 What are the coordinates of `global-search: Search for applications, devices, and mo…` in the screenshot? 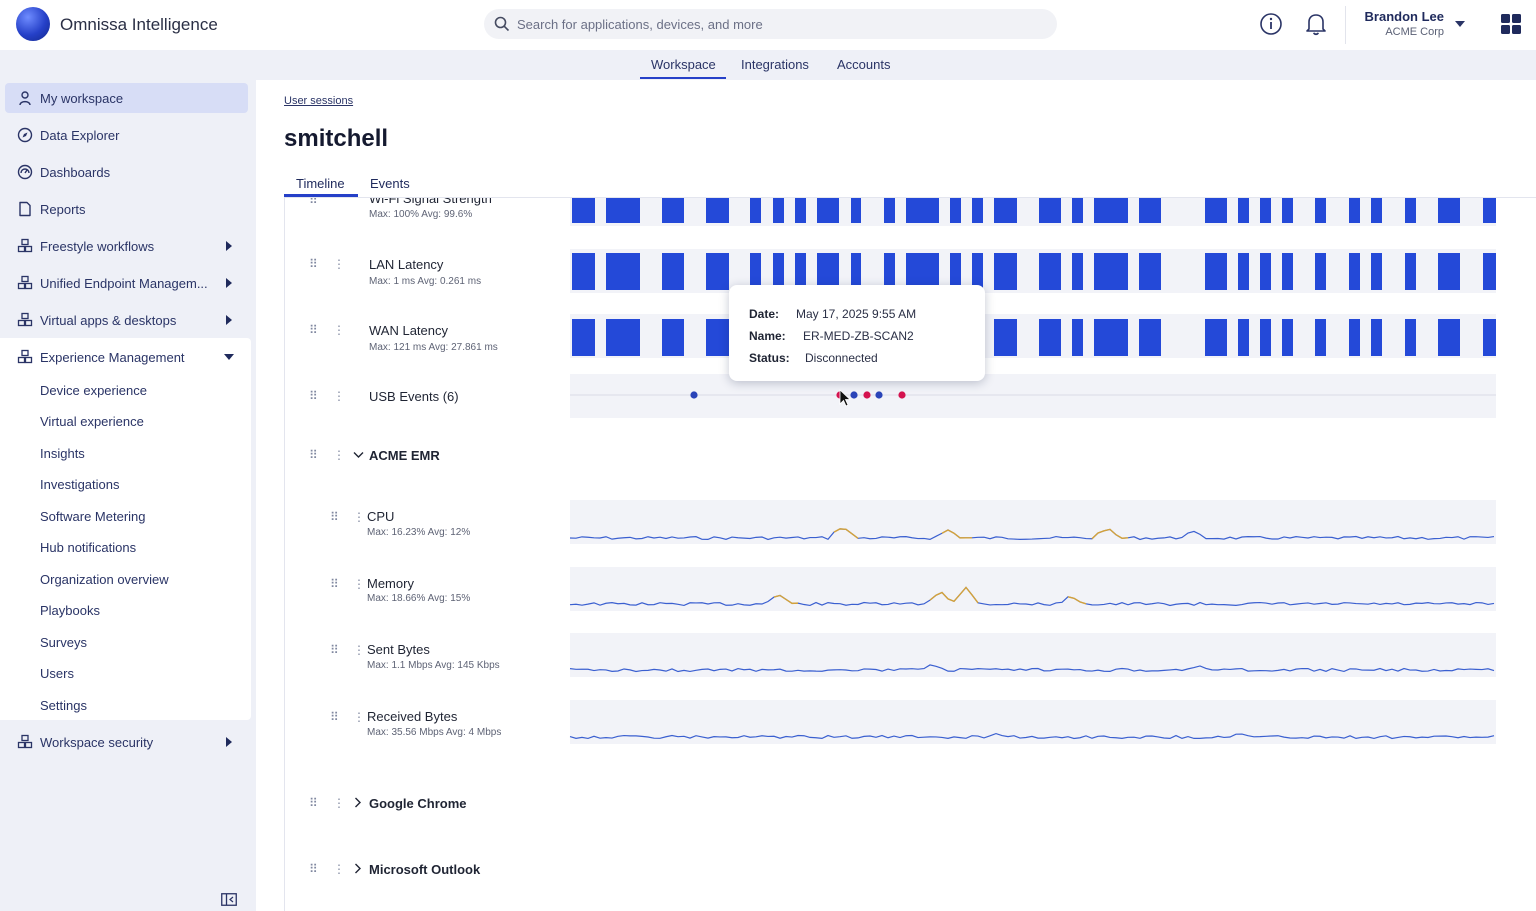 It's located at (770, 24).